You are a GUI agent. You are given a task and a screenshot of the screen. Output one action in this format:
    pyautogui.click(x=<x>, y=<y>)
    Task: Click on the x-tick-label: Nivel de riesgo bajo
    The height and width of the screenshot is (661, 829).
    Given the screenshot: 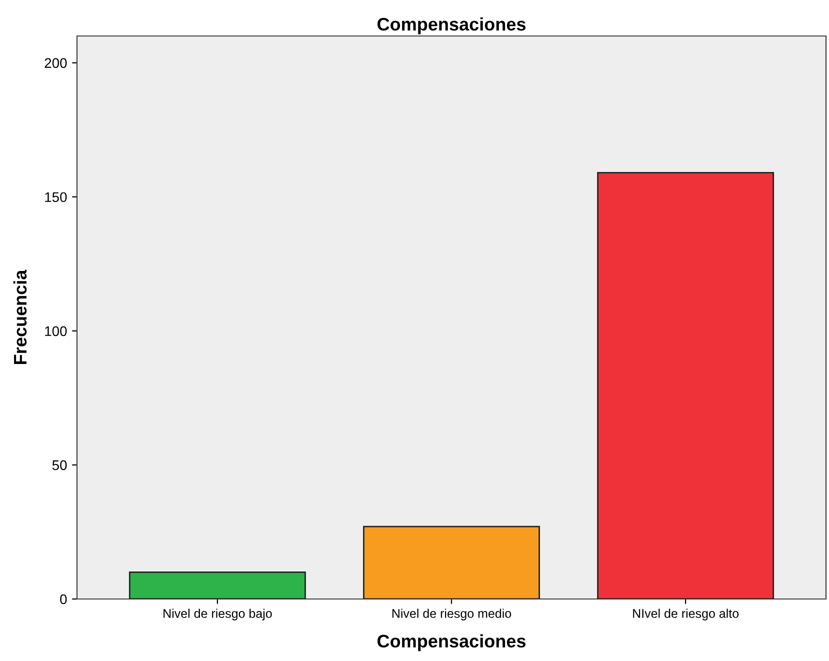 What is the action you would take?
    pyautogui.click(x=218, y=614)
    